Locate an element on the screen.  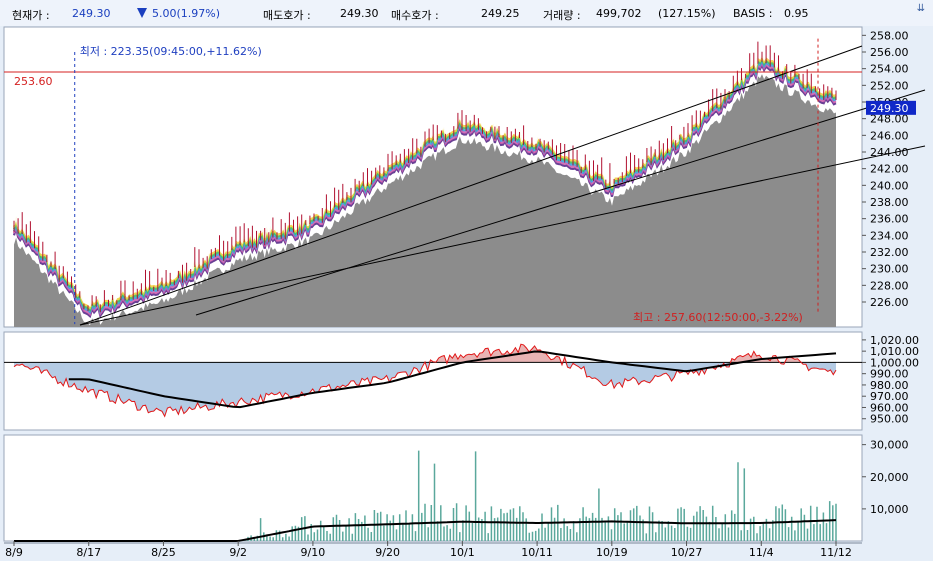
x-tick-label-3: 9/2 is located at coordinates (238, 552).